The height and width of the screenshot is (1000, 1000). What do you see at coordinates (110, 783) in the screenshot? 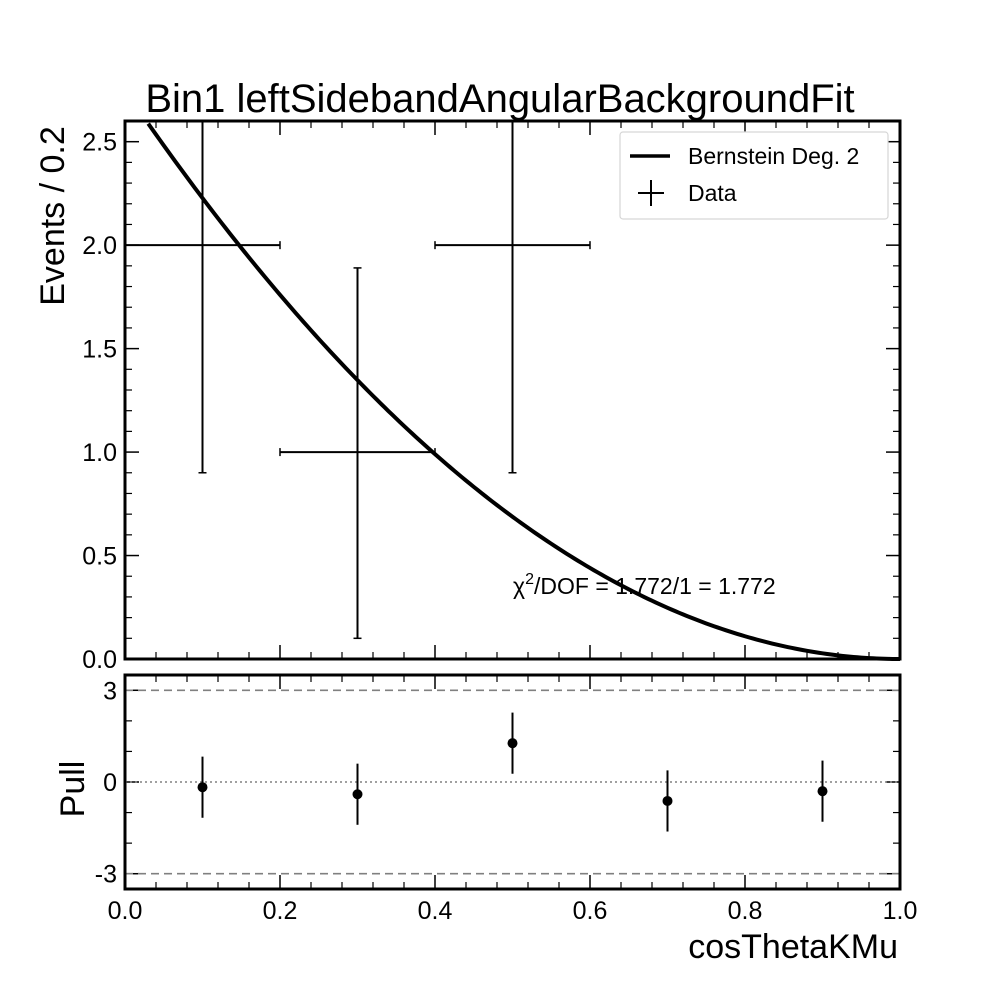
I see `bottom-ytick-label: 0` at bounding box center [110, 783].